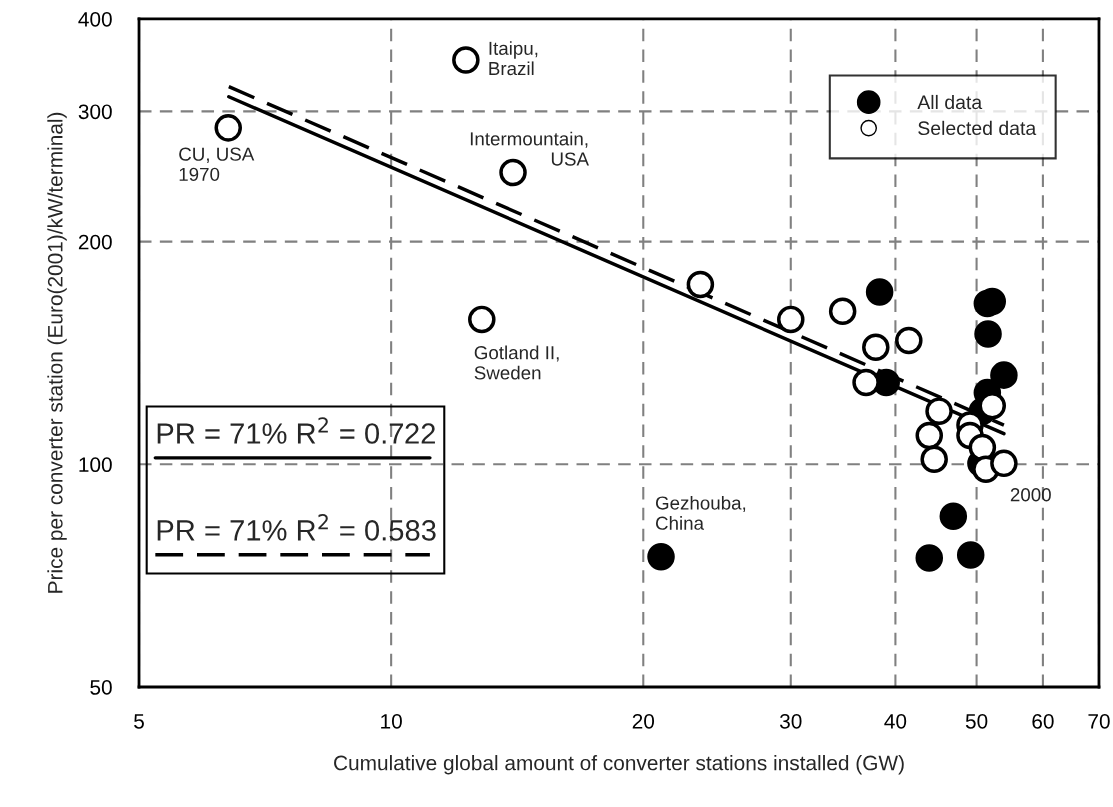  What do you see at coordinates (643, 721) in the screenshot?
I see `x-tick-label: 20` at bounding box center [643, 721].